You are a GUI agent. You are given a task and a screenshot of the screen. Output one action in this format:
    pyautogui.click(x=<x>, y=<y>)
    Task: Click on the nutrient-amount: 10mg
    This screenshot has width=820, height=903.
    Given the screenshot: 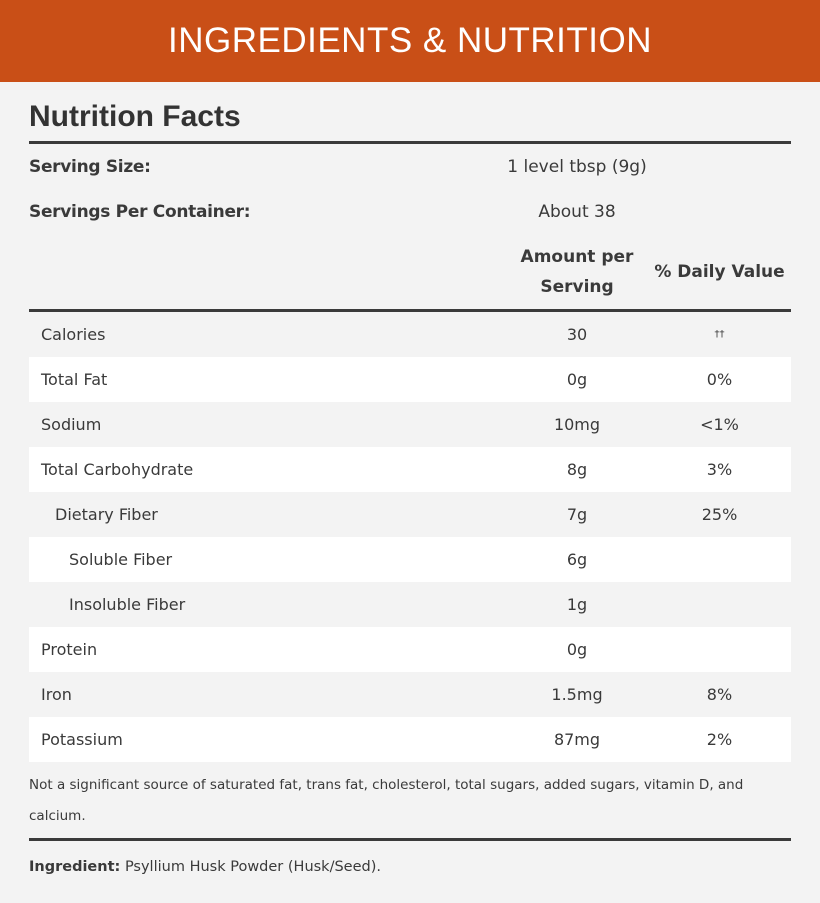 What is the action you would take?
    pyautogui.click(x=577, y=424)
    